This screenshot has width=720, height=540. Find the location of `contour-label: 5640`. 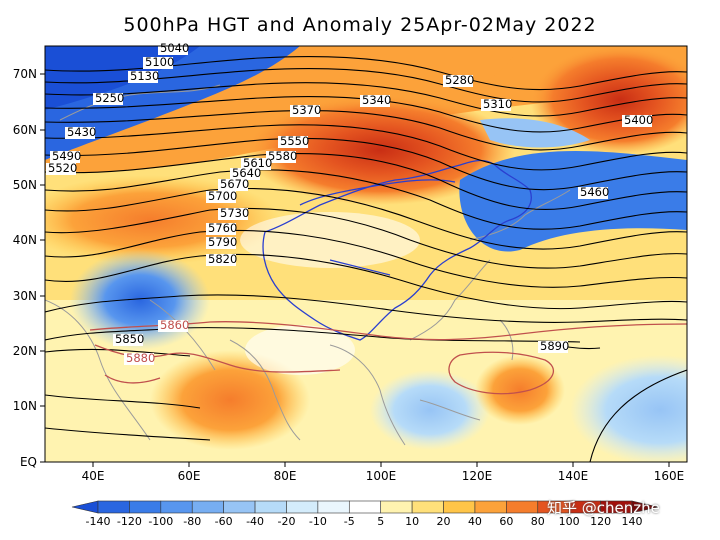

contour-label: 5640 is located at coordinates (245, 173).